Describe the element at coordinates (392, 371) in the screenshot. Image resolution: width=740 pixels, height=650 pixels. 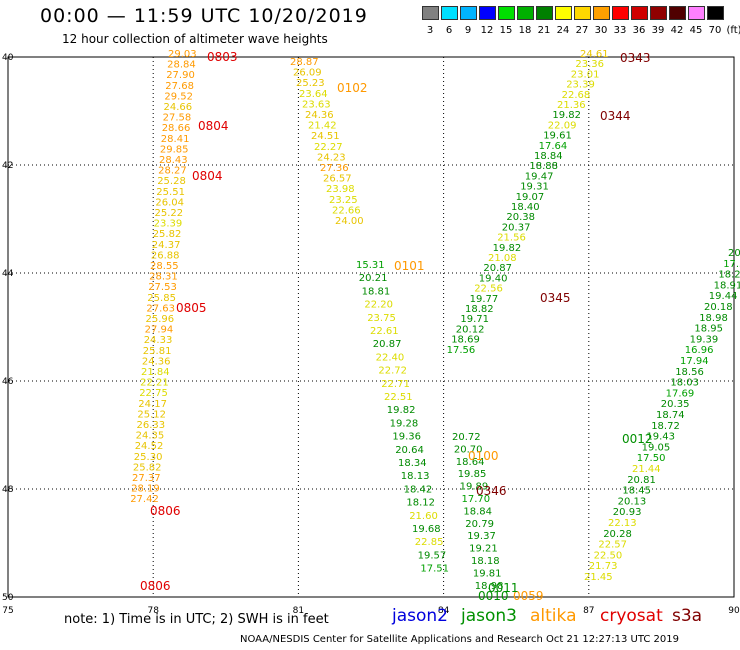
I see `swh-value: 22.72` at that location.